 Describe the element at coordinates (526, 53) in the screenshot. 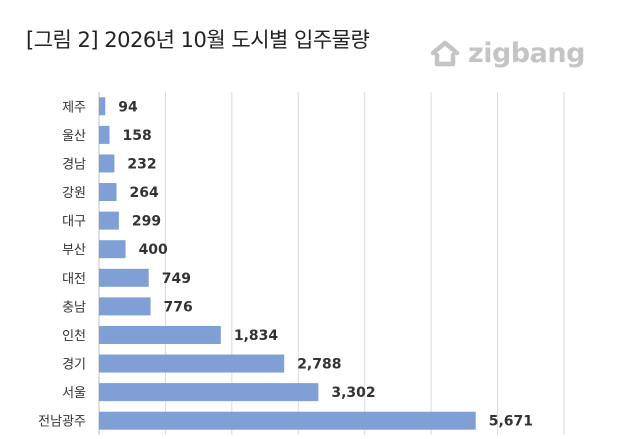

I see `logo-wordmark: zigbang` at that location.